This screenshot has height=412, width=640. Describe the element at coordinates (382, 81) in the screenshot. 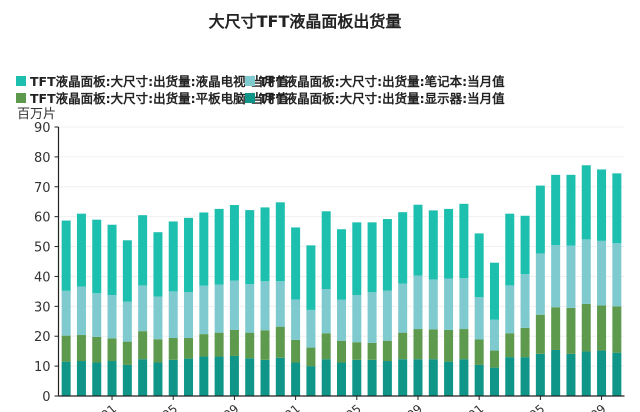

I see `legend-label: TFT液晶面板:大尺寸:出货量:笔记本:当月值` at that location.